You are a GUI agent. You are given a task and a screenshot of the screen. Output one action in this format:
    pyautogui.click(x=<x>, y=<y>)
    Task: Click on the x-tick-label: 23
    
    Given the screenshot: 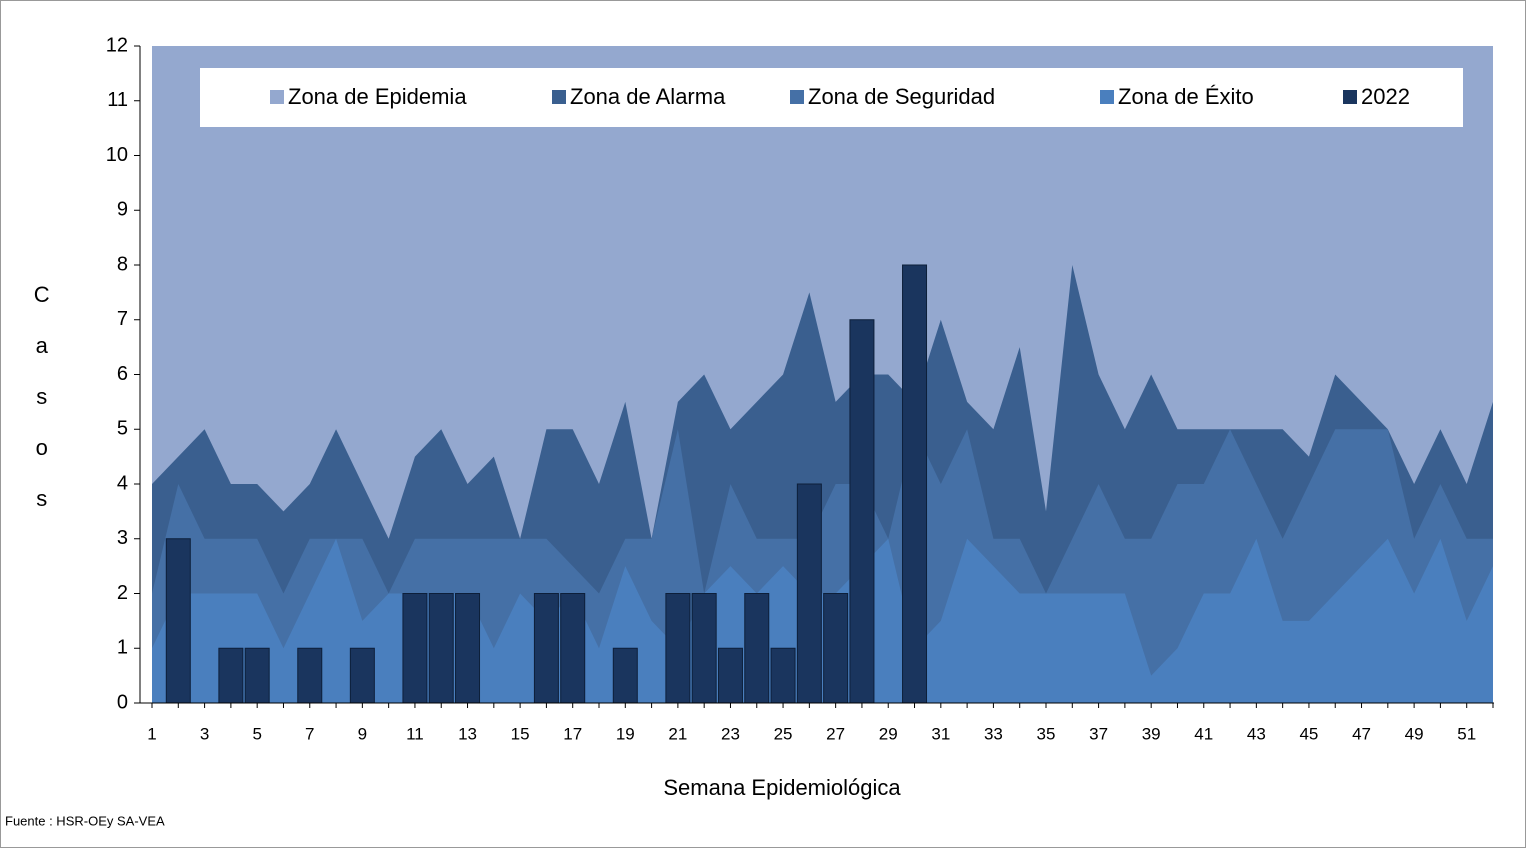 What is the action you would take?
    pyautogui.click(x=730, y=733)
    